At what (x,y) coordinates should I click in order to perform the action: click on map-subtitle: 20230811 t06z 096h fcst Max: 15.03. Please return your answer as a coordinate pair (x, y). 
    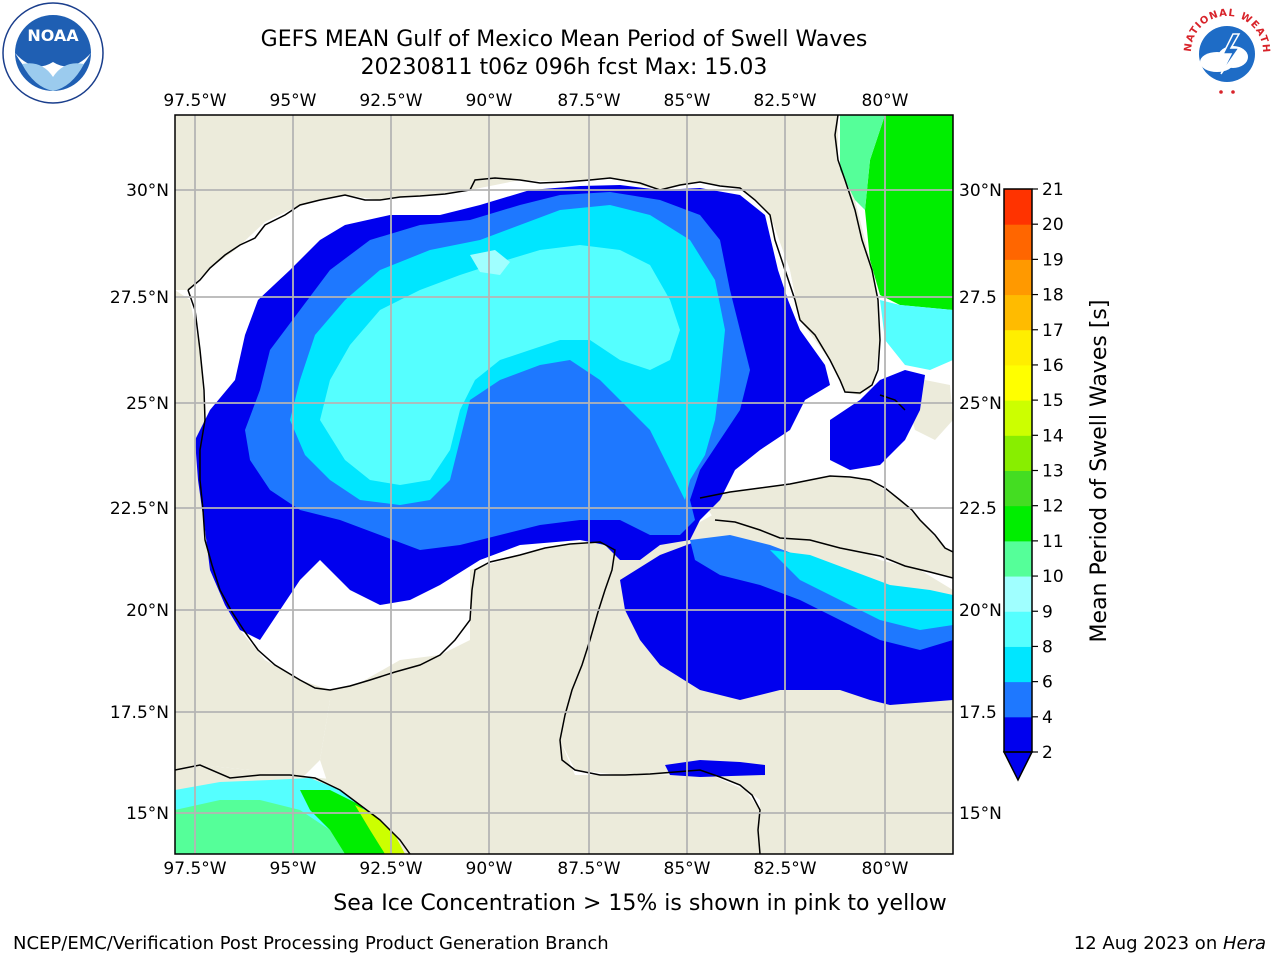
    Looking at the image, I should click on (564, 67).